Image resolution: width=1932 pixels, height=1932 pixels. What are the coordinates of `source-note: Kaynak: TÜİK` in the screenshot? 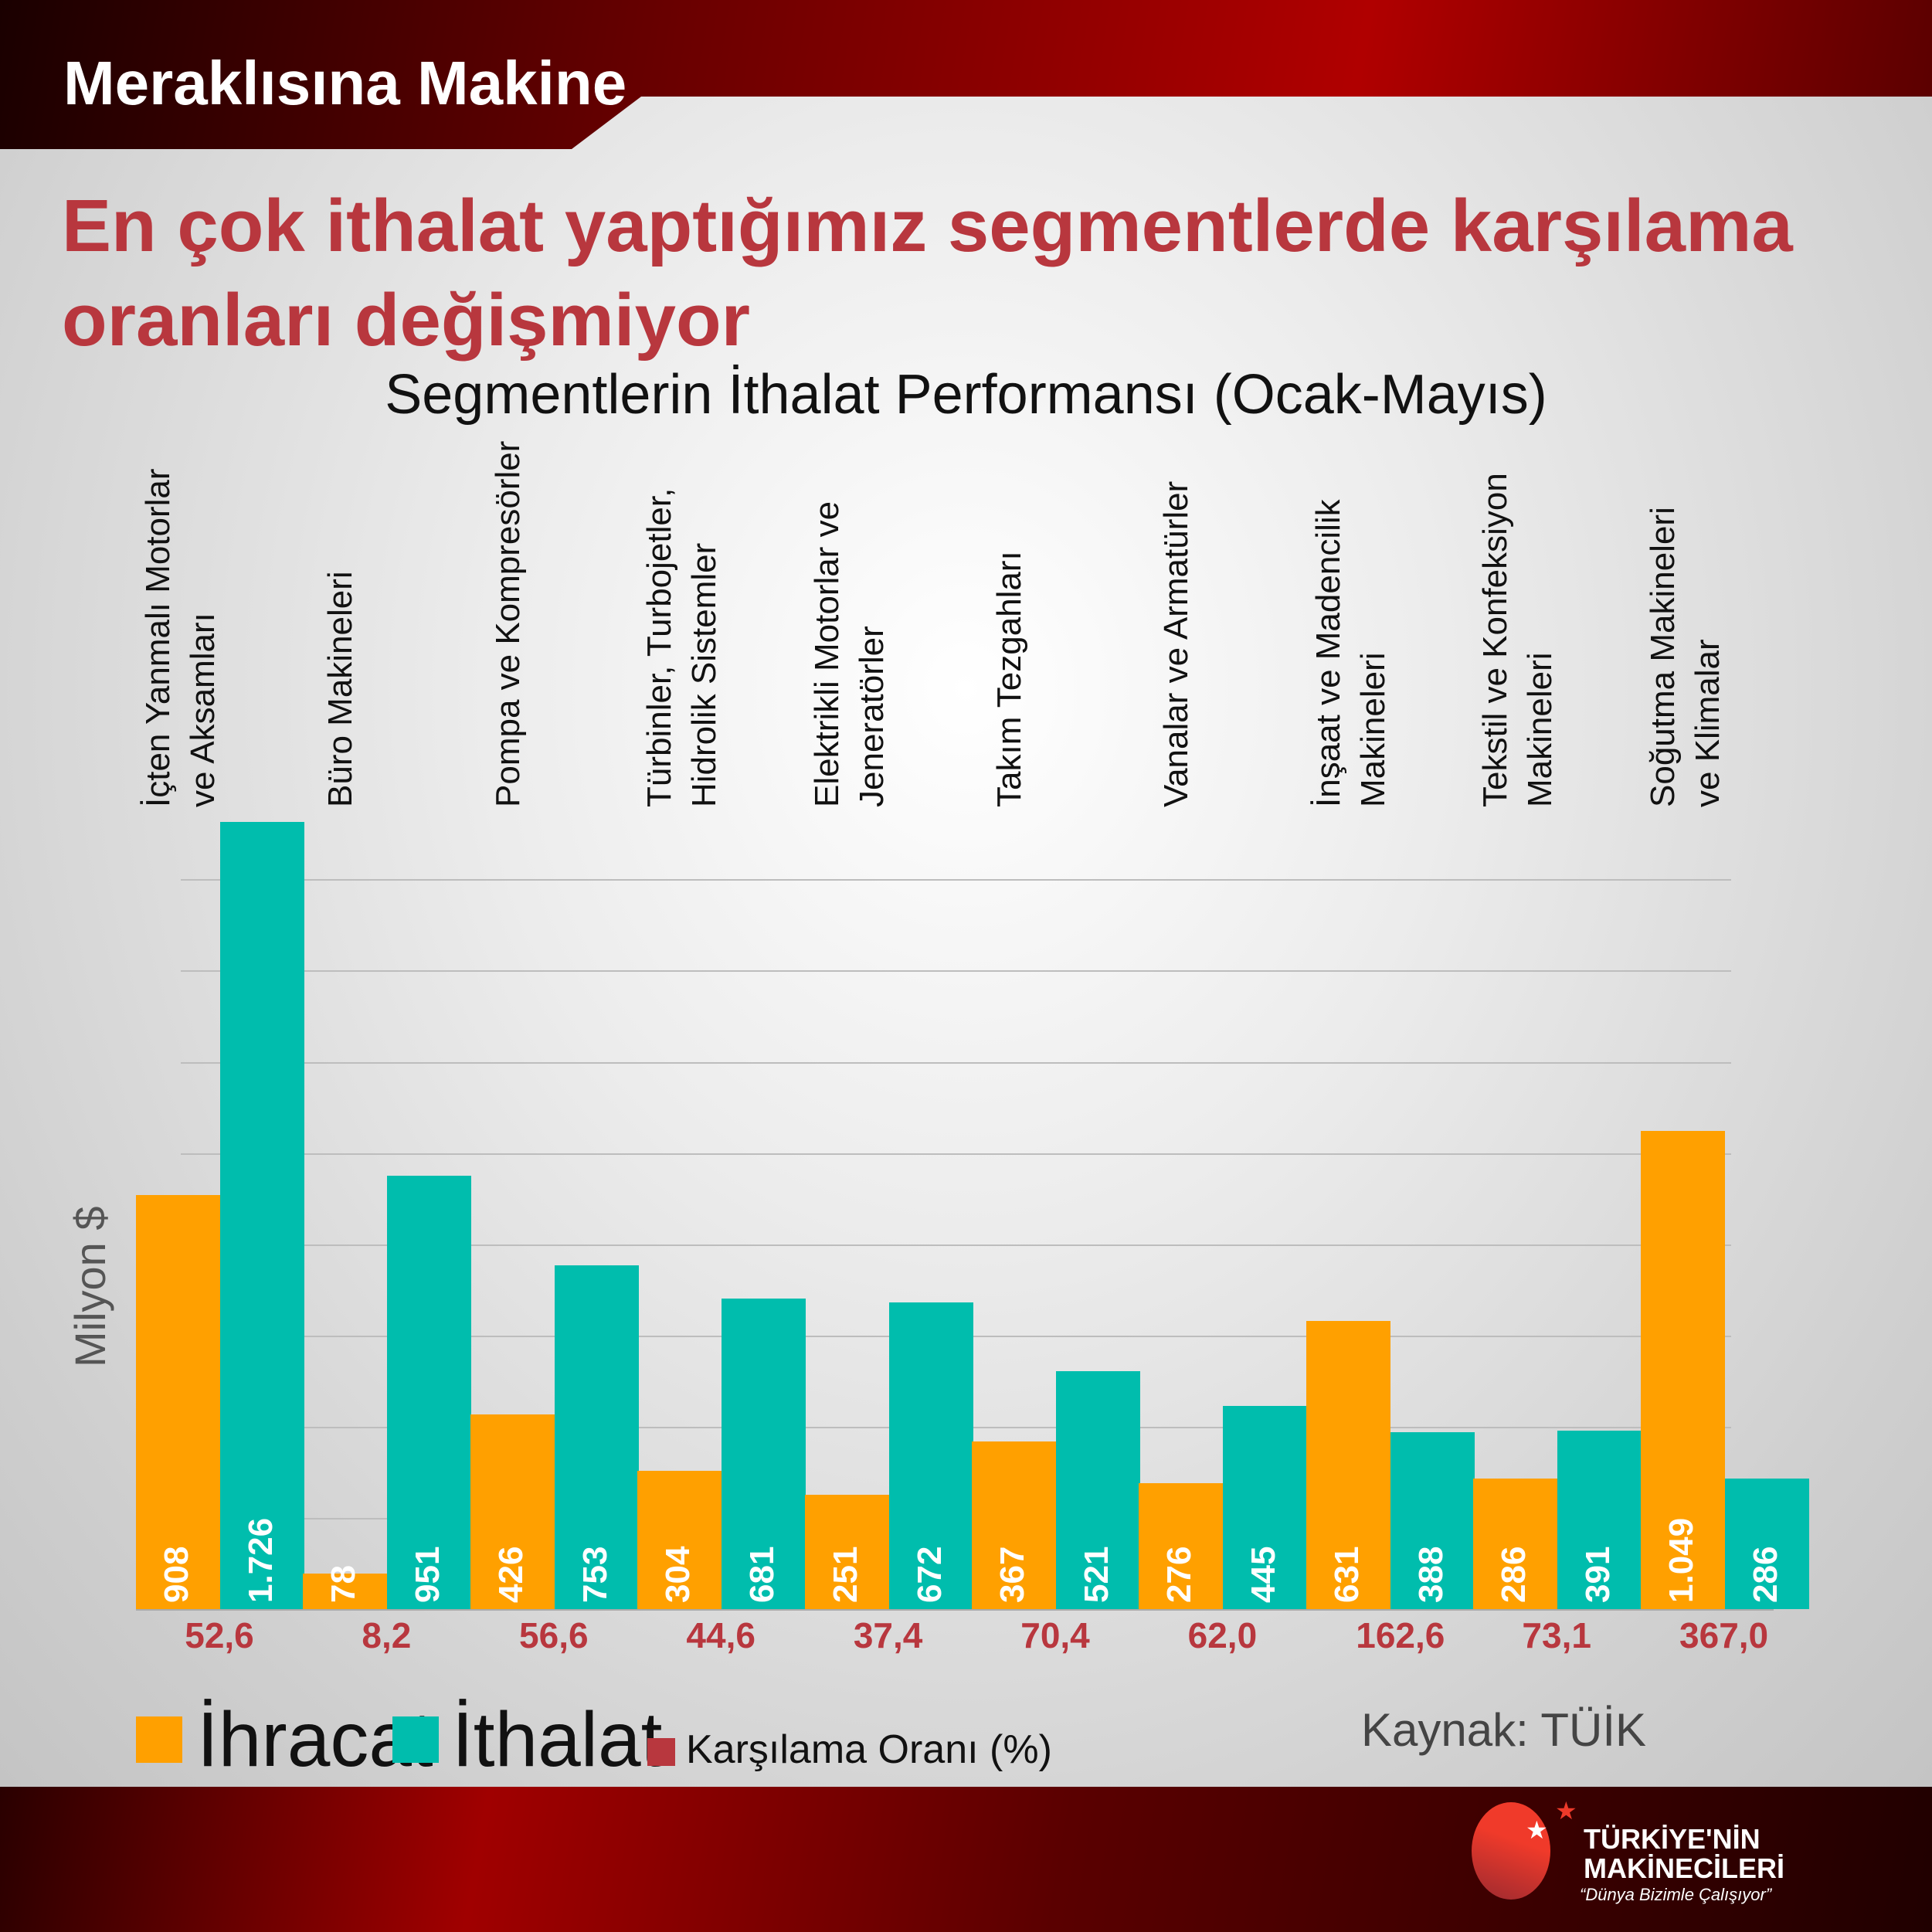 It's located at (1504, 1730).